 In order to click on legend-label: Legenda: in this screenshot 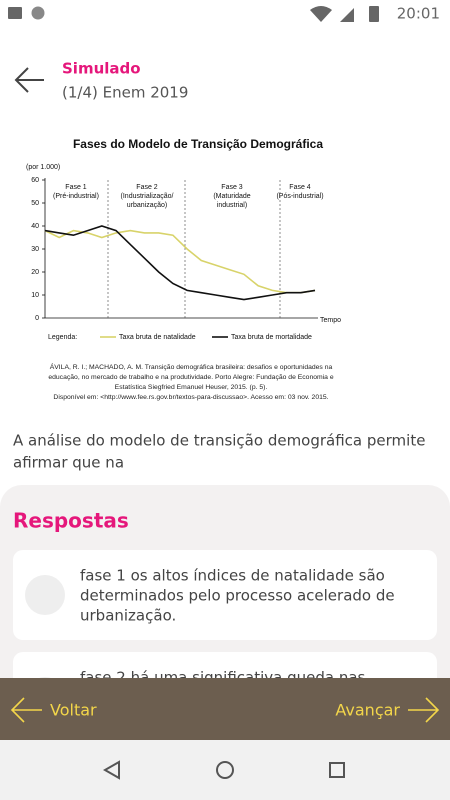, I will do `click(62, 337)`.